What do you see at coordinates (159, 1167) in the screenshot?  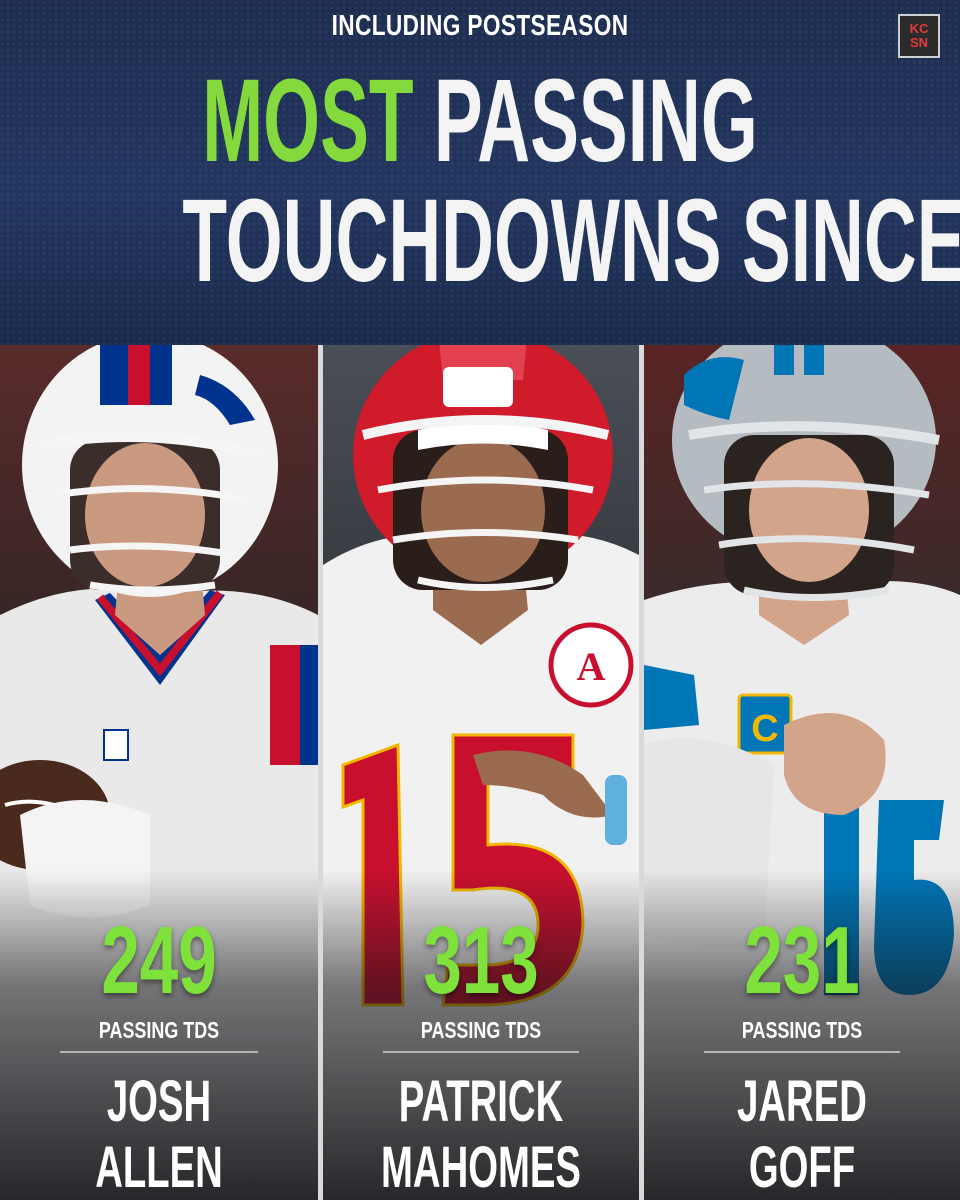 I see `player-last-name: ALLEN` at bounding box center [159, 1167].